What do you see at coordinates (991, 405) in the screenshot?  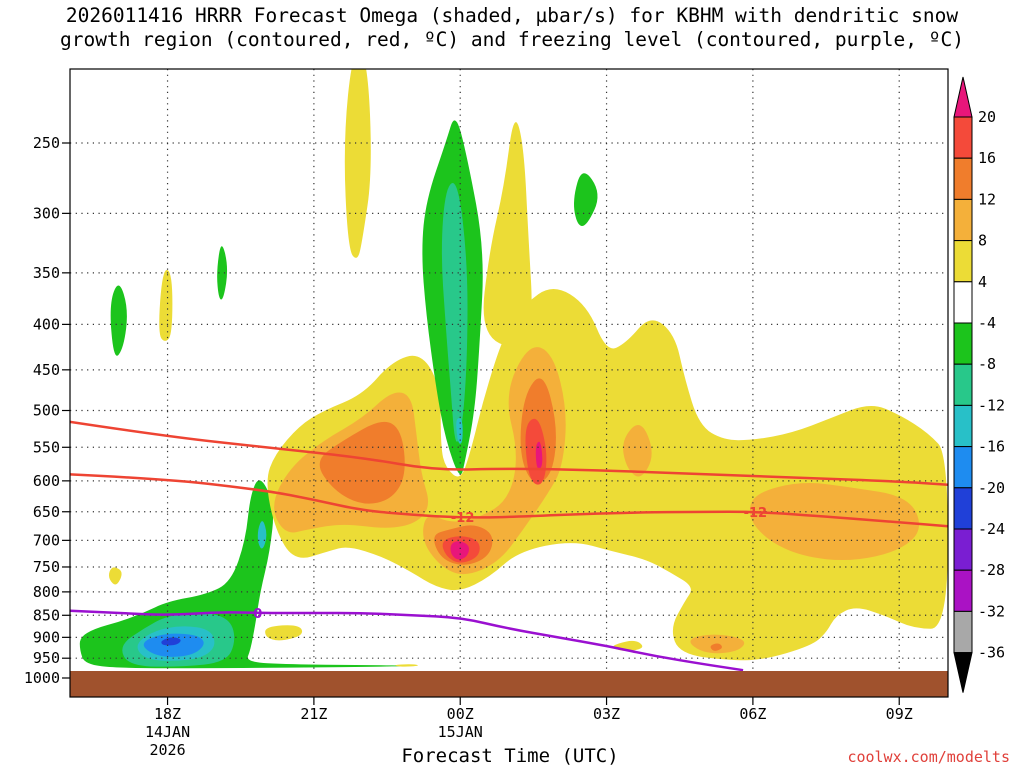 I see `colorbar-label-7: -12` at bounding box center [991, 405].